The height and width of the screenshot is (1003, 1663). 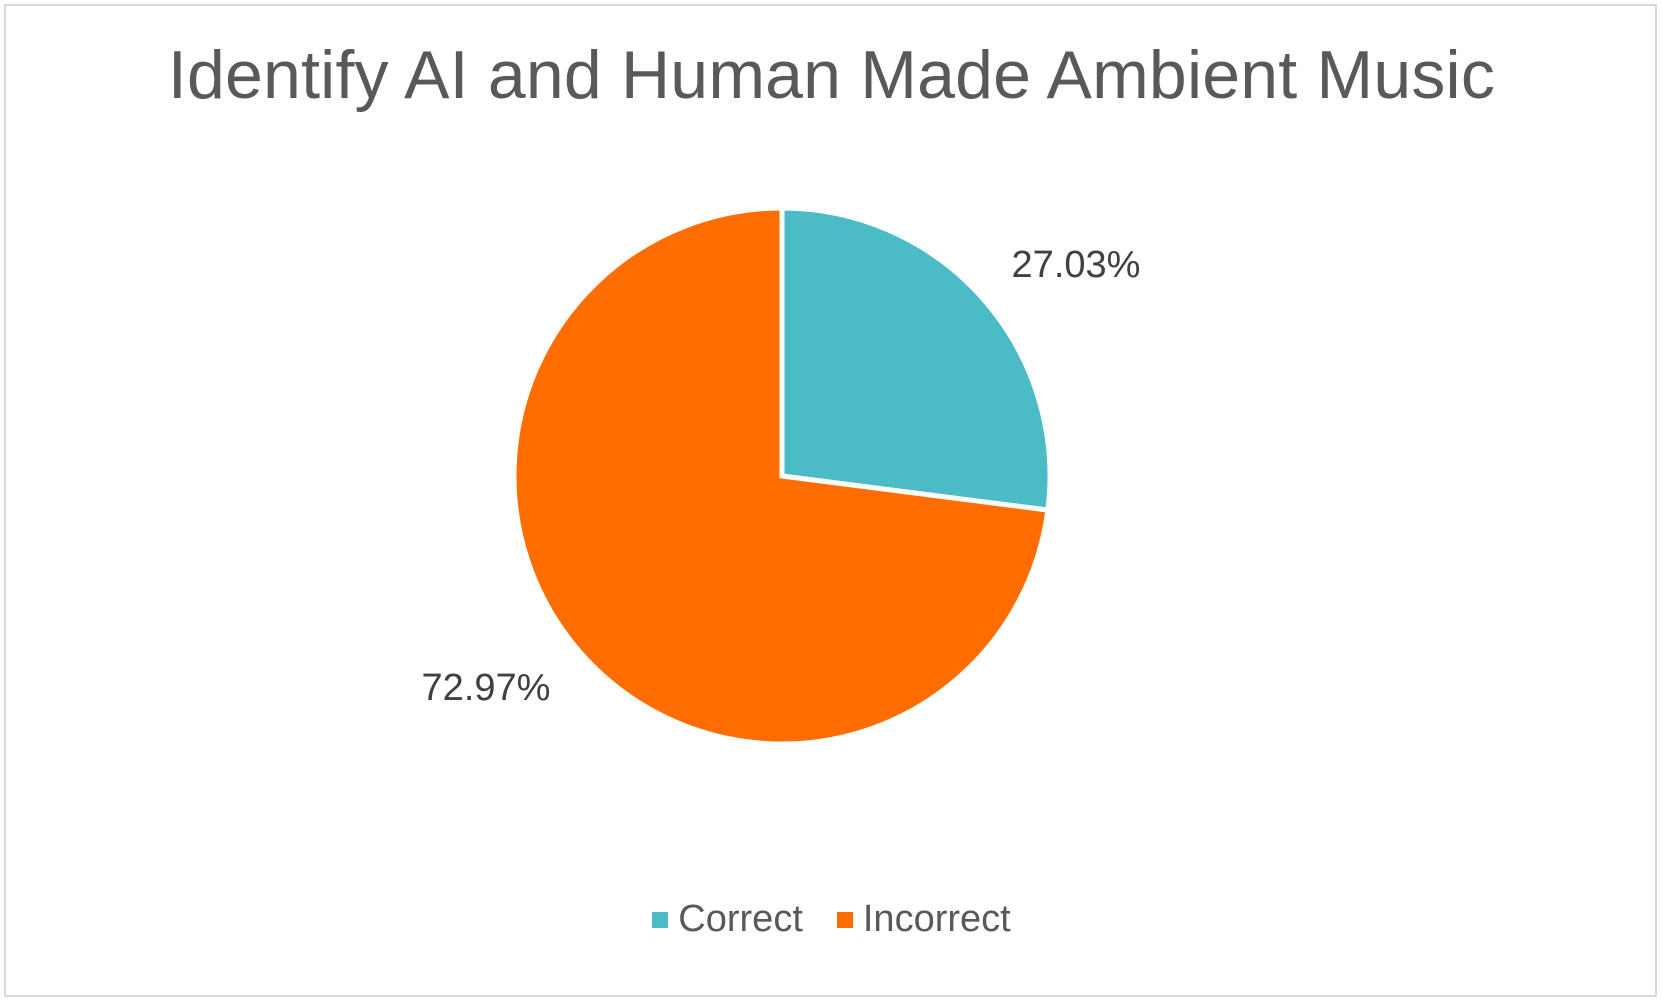 I want to click on legend-label-correct: Correct, so click(x=740, y=919).